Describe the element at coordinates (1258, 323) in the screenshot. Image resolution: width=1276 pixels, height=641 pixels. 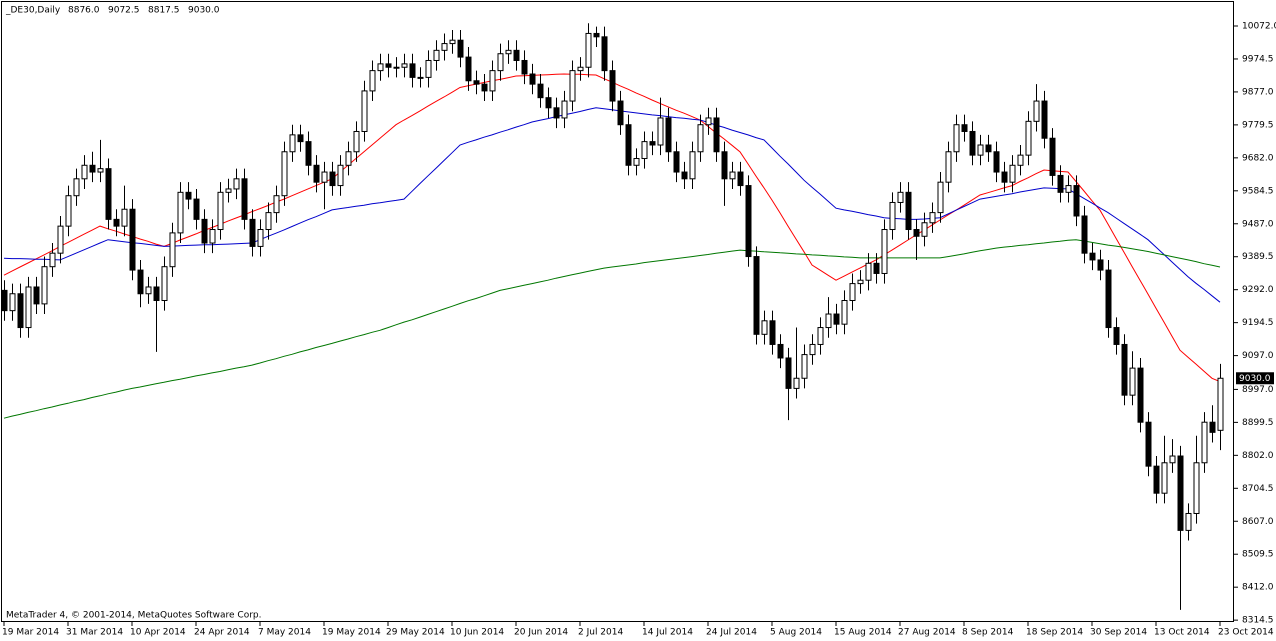
I see `y-tick-label: 9194.5` at that location.